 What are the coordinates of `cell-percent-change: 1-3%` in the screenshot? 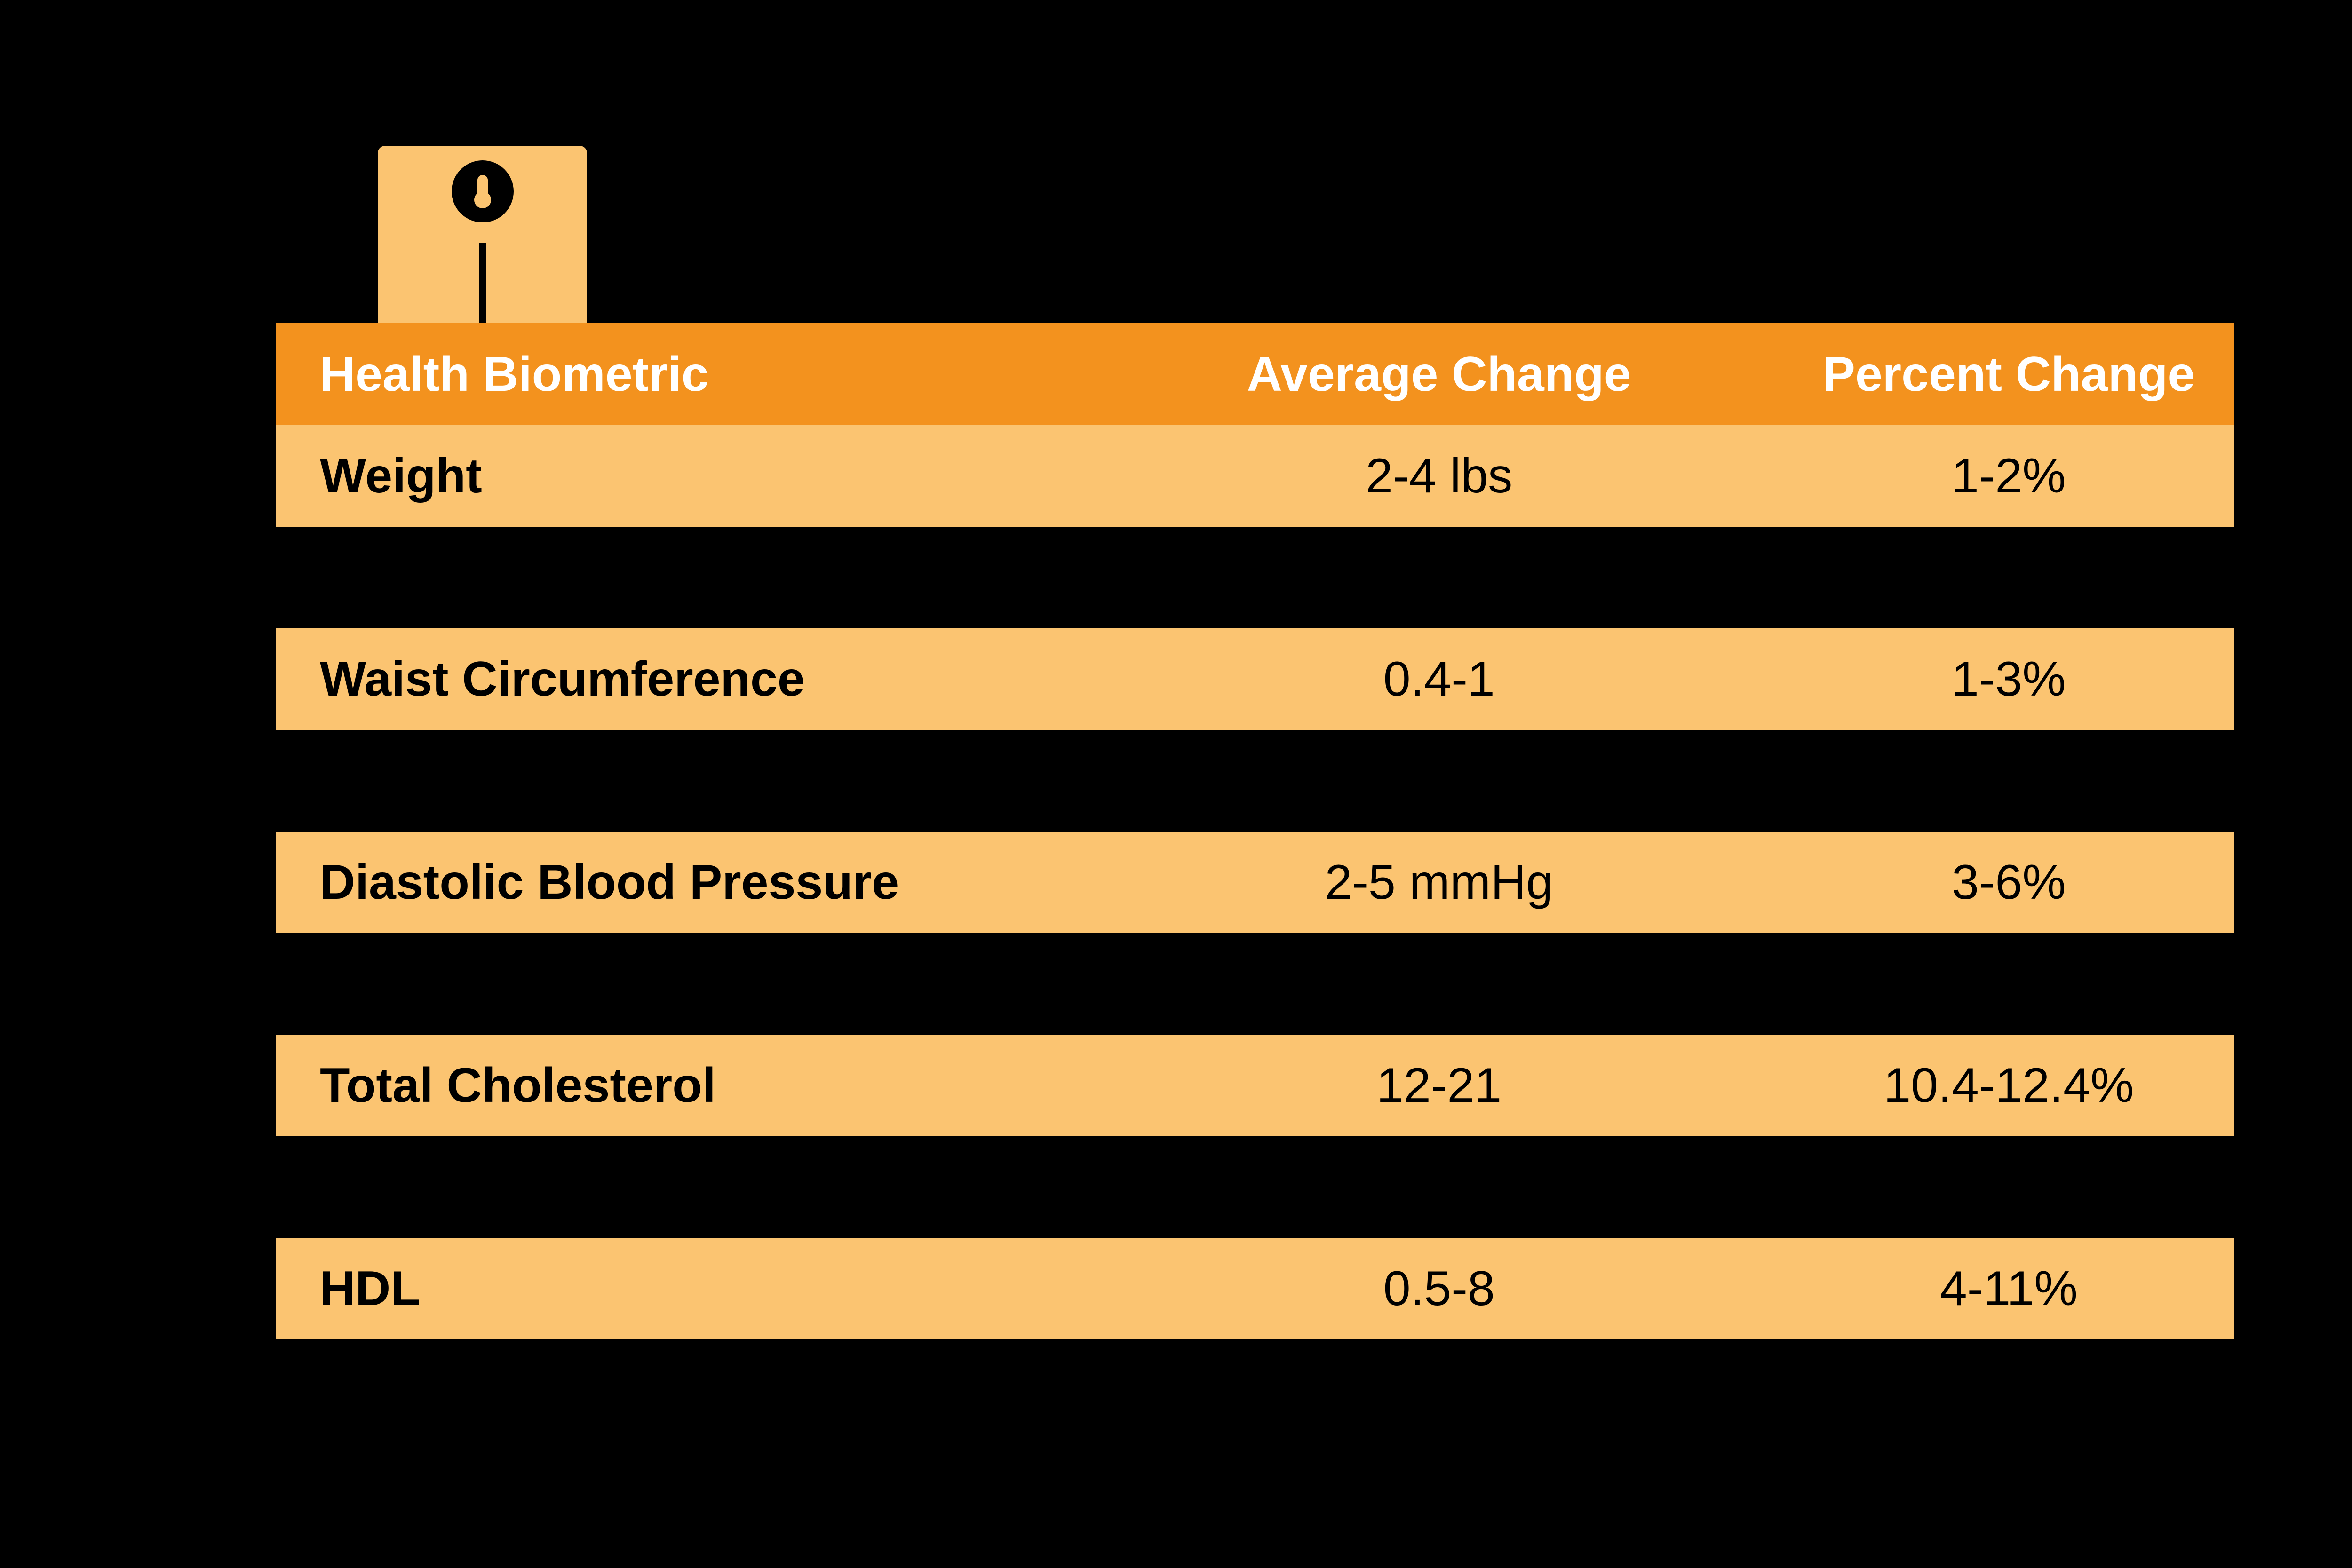 It's located at (2008, 679).